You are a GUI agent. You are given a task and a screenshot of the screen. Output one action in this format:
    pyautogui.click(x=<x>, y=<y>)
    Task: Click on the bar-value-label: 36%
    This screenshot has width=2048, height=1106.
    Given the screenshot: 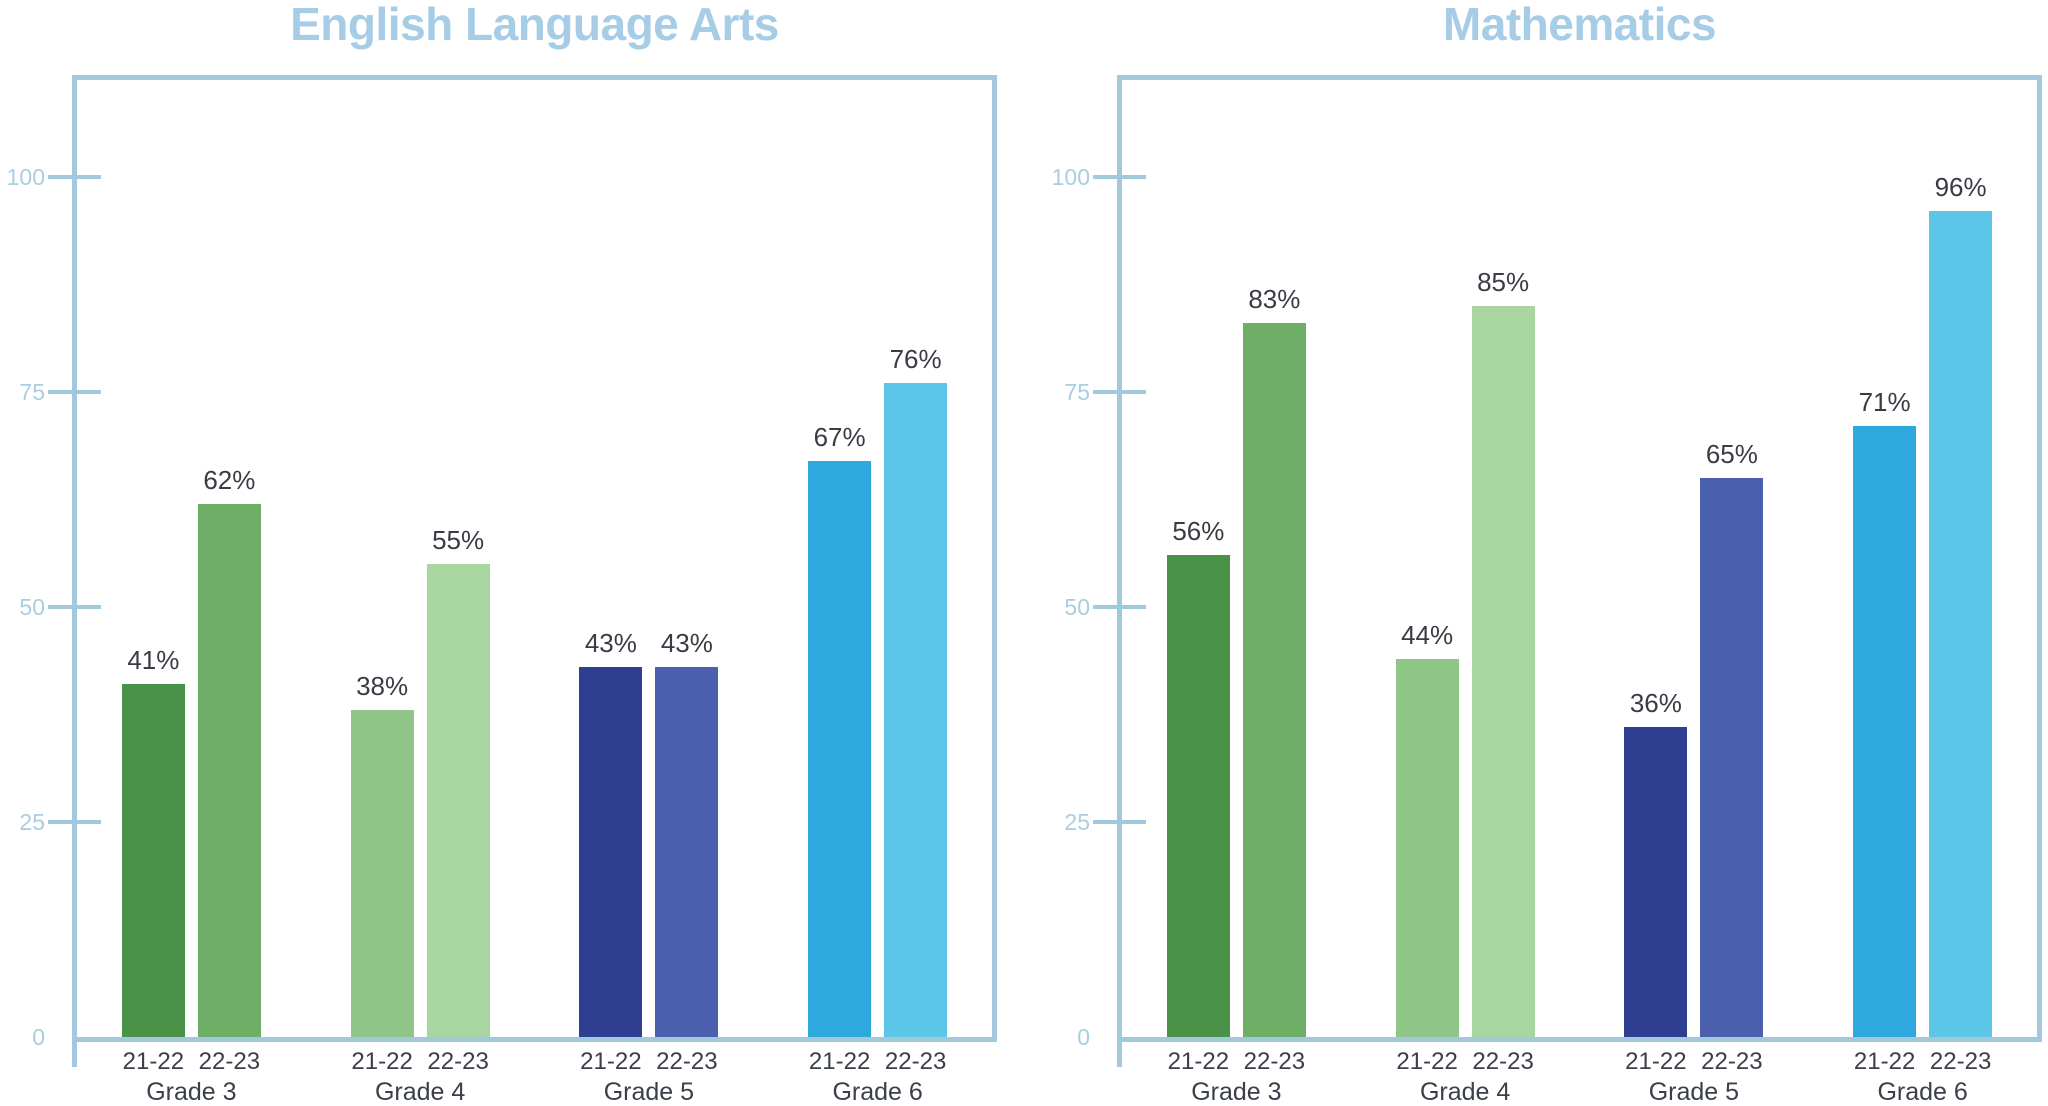 What is the action you would take?
    pyautogui.click(x=1655, y=703)
    